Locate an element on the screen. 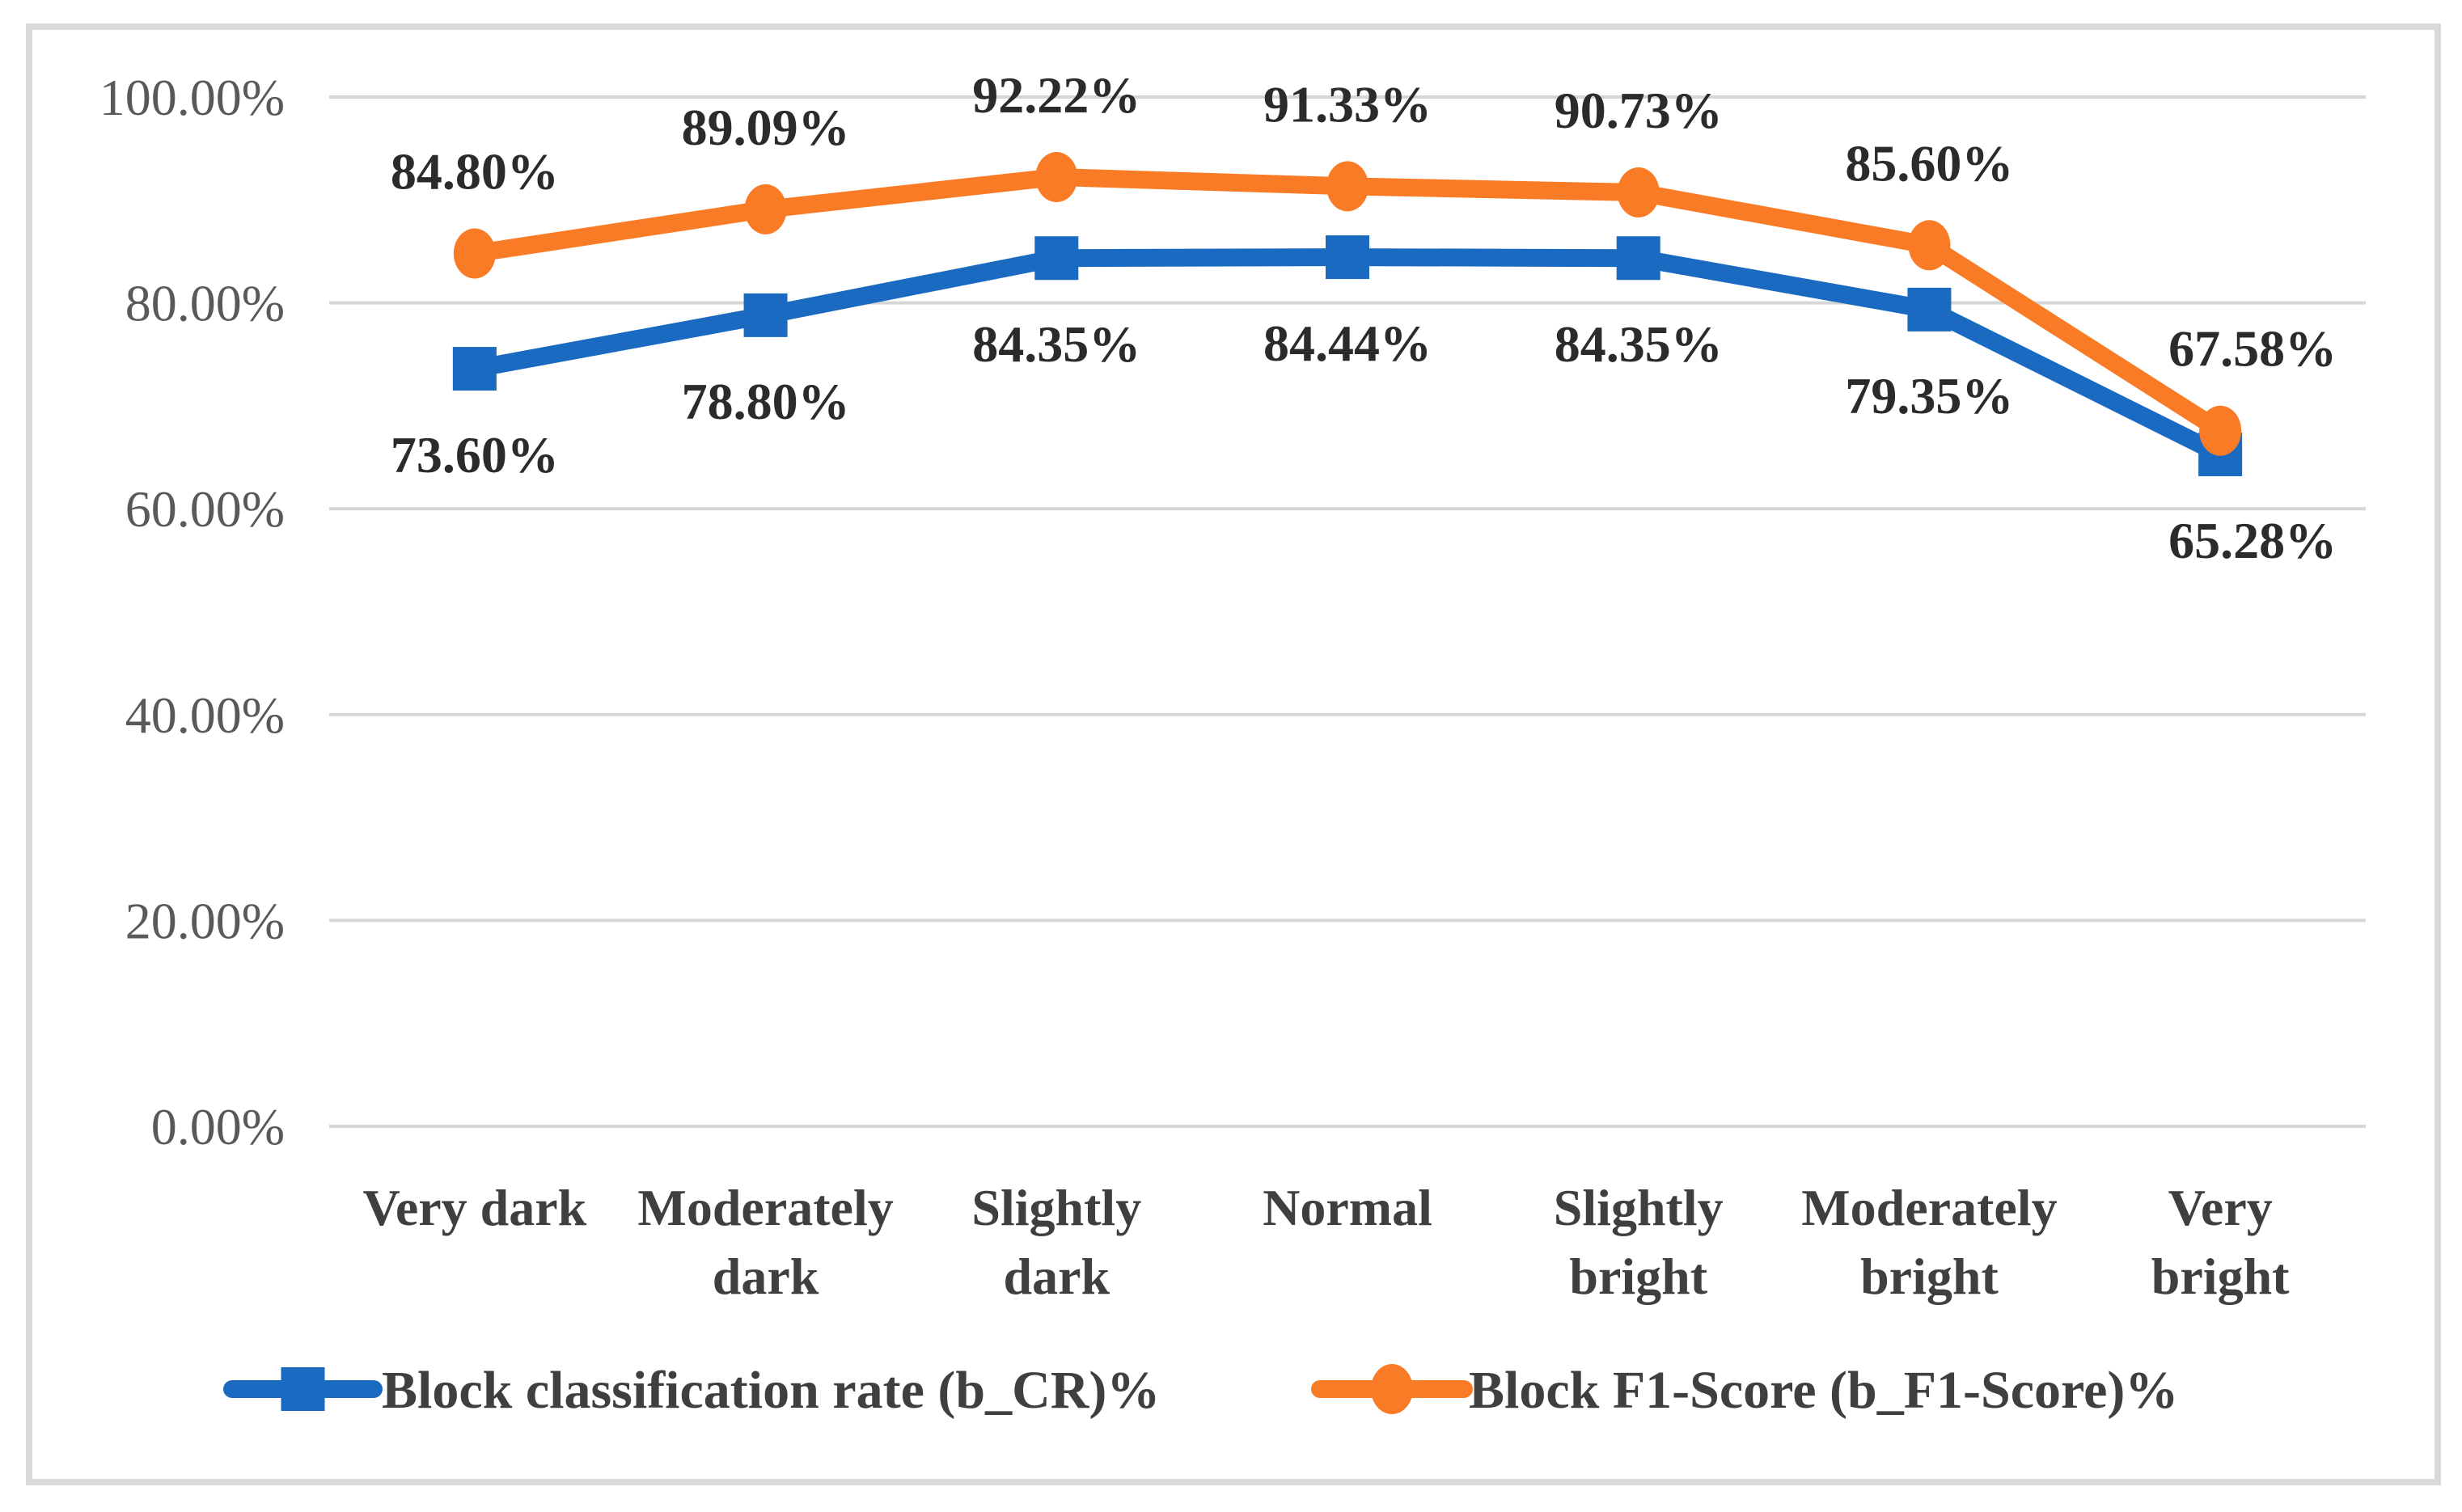  legend-item-f1: Block F1-Score (b_F1-Score)% is located at coordinates (1744, 1390).